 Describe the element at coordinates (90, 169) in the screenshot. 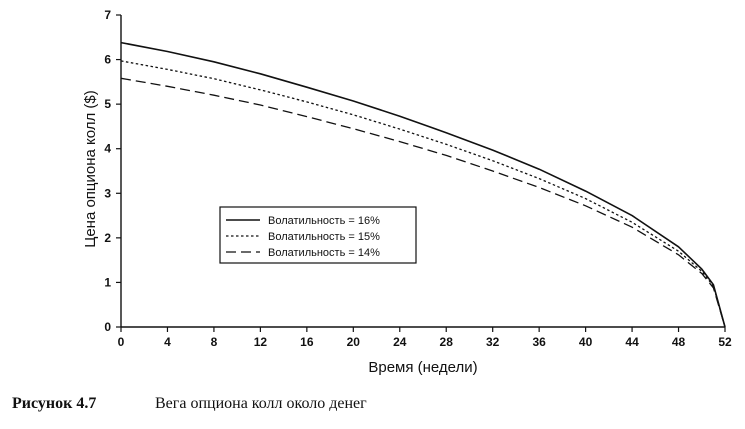

I see `y-axis-title: Цена опциона колл ($)` at that location.